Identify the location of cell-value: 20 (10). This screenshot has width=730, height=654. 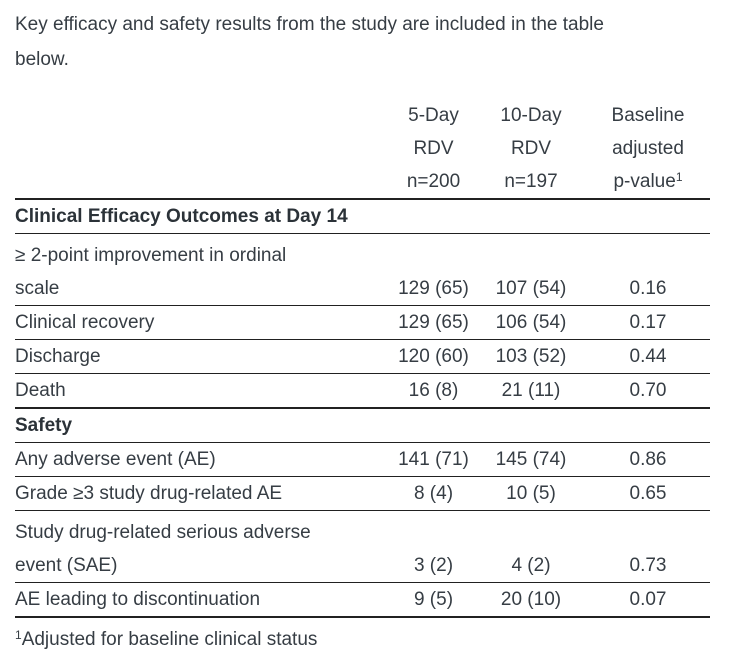
(531, 600).